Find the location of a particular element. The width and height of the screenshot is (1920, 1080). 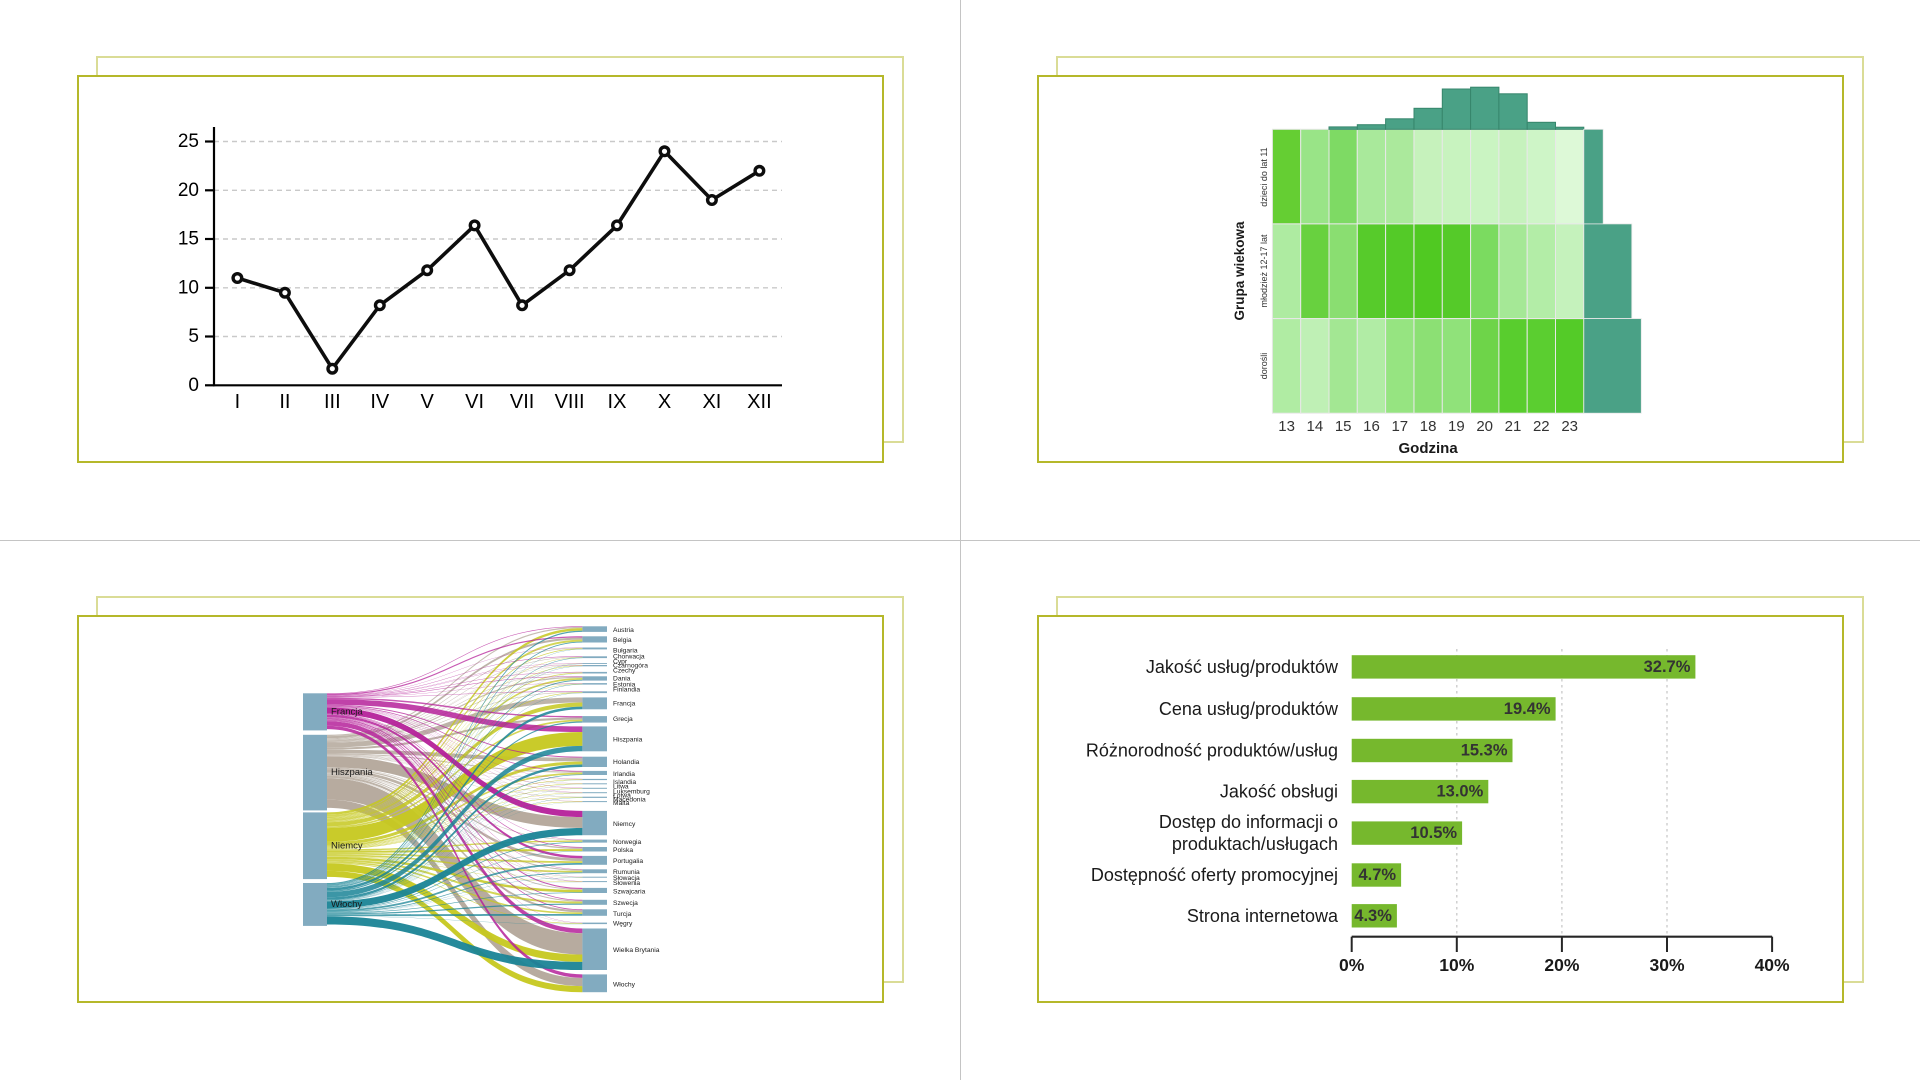

svg-text: Grupa wiekowa is located at coordinates (1239, 271).